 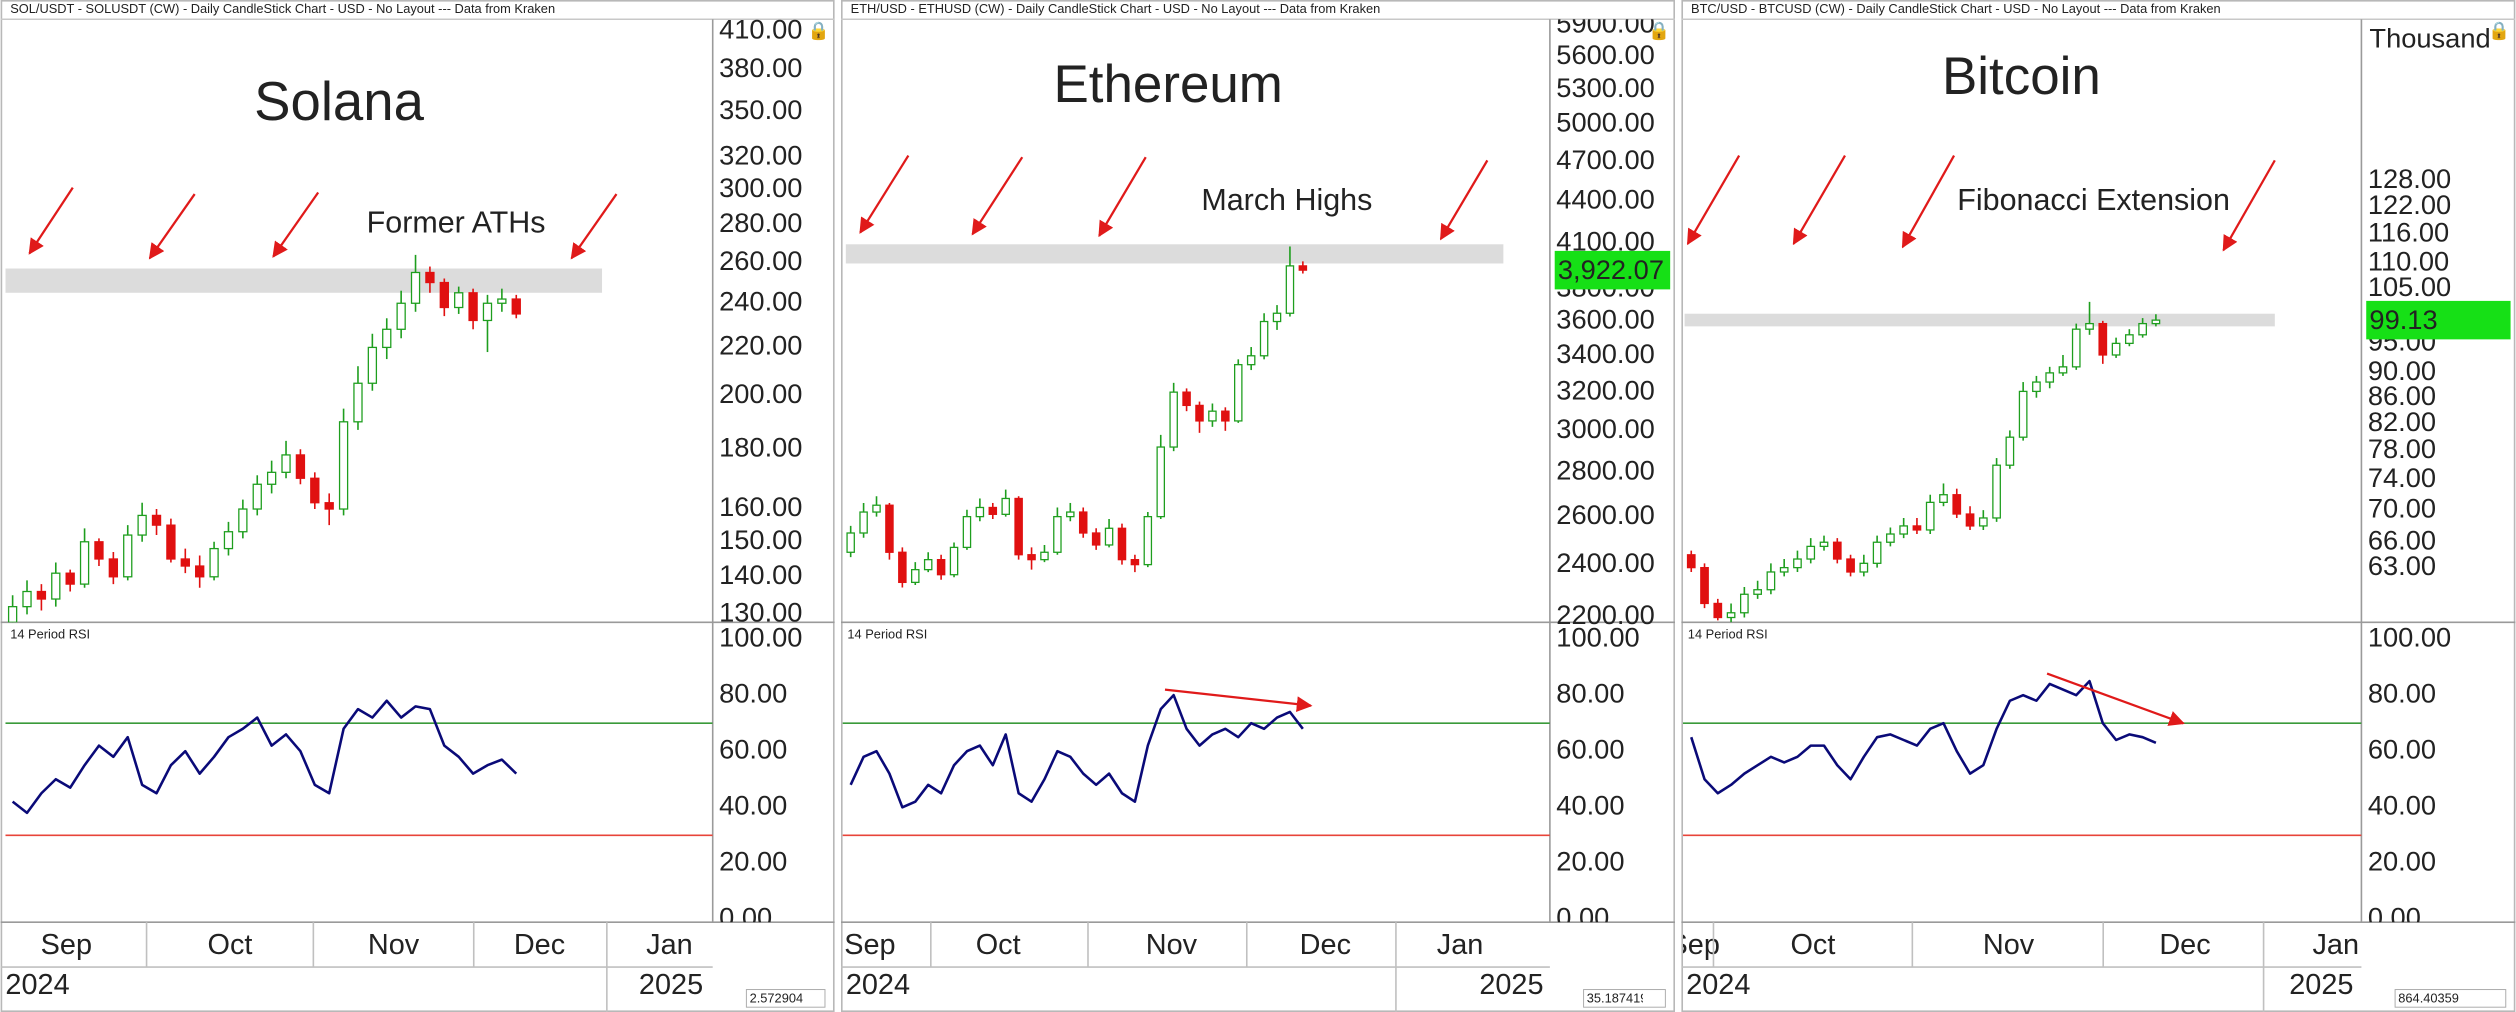 What do you see at coordinates (2408, 232) in the screenshot?
I see `y-tick-label: 116.00` at bounding box center [2408, 232].